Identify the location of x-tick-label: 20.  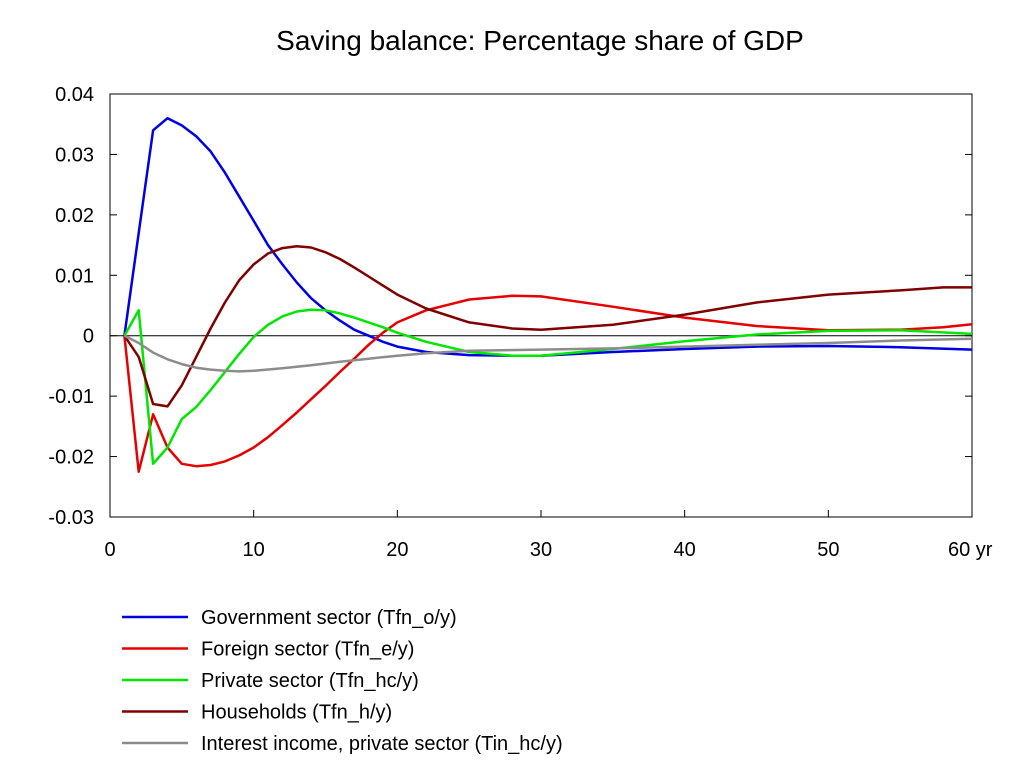
(397, 550).